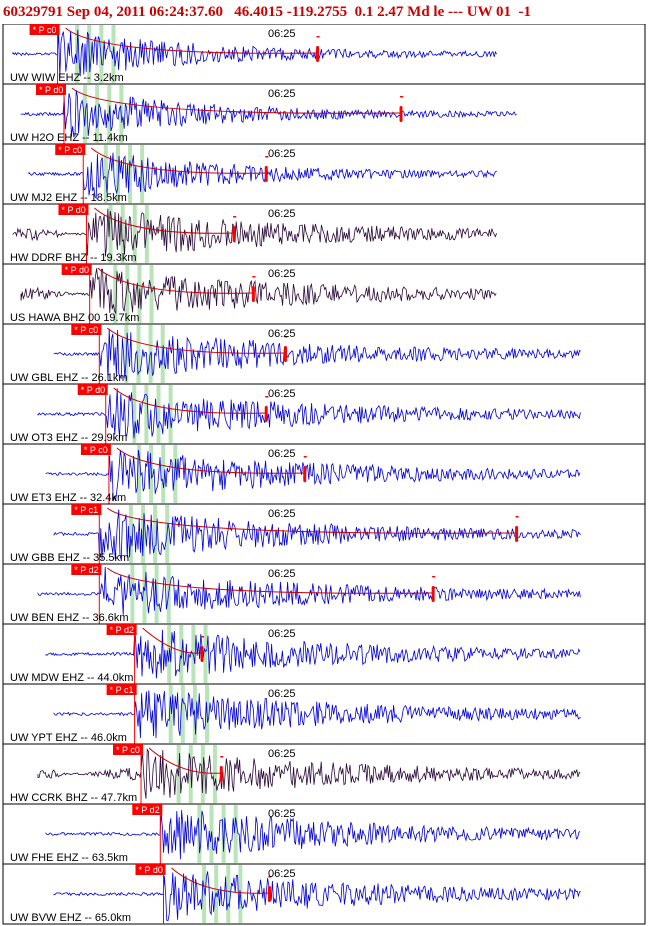 This screenshot has height=926, width=649. Describe the element at coordinates (324, 654) in the screenshot. I see `station-panel: * P d2 06:25 UW MDW EHZ -- 44.0km` at that location.